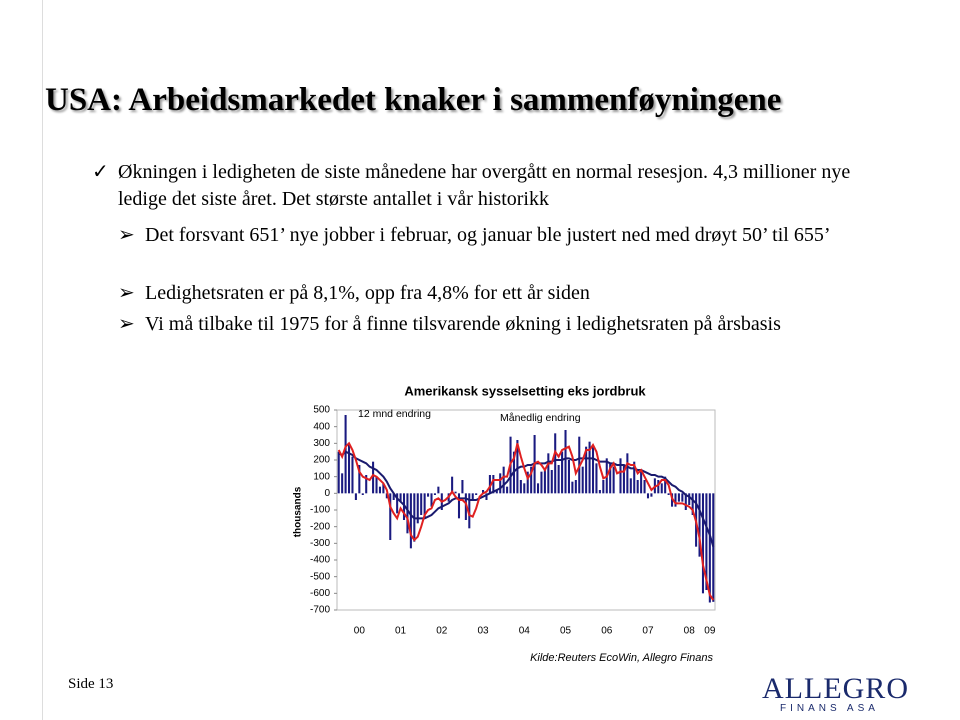 This screenshot has height=720, width=960. What do you see at coordinates (835, 688) in the screenshot?
I see `logo: ALLEGRO` at bounding box center [835, 688].